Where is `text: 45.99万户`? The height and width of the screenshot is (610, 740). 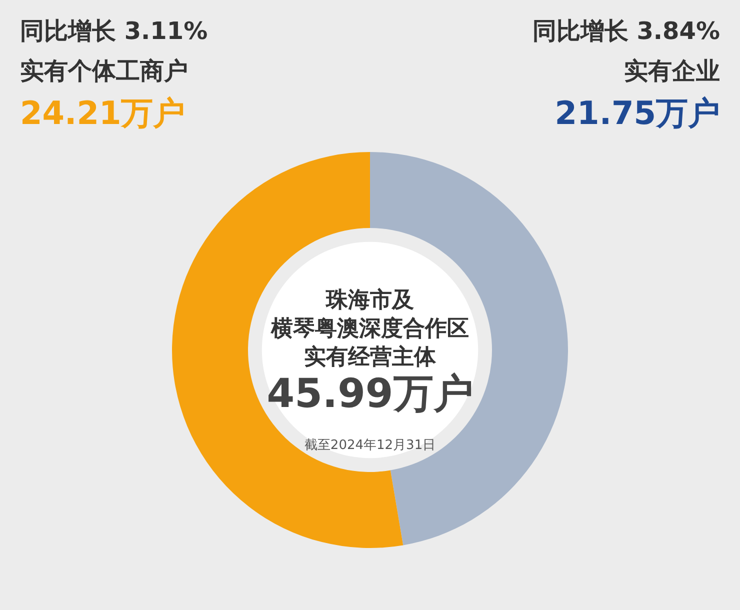 text: 45.99万户 is located at coordinates (370, 394).